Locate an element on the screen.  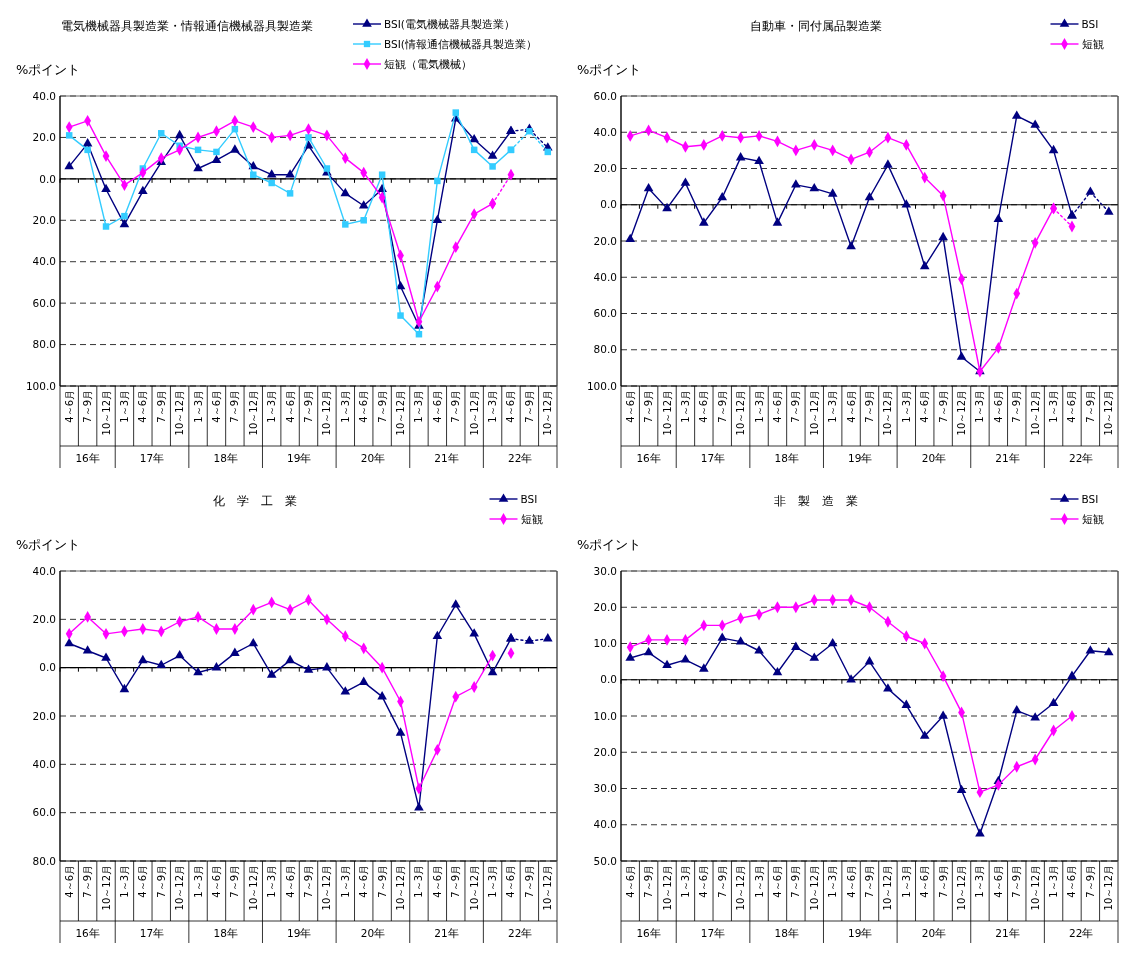
y-tick-label: 0.0 is located at coordinates (47, 178).